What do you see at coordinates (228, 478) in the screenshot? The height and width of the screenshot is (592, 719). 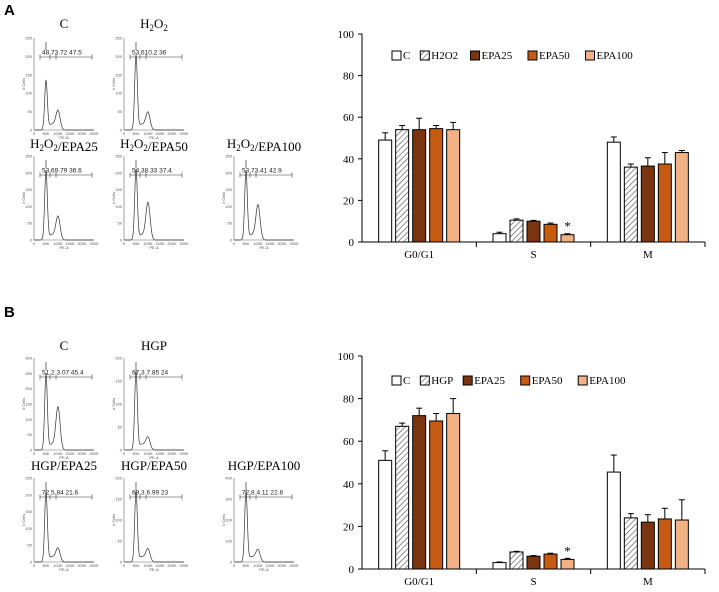 I see `histogram-y-tick: 400` at bounding box center [228, 478].